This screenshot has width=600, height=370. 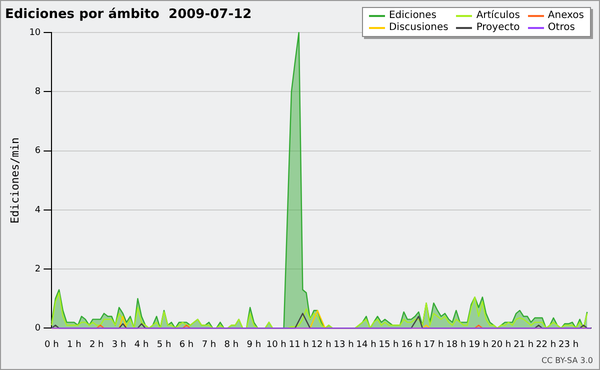 What do you see at coordinates (546, 345) in the screenshot?
I see `x-tick-label: 22 h` at bounding box center [546, 345].